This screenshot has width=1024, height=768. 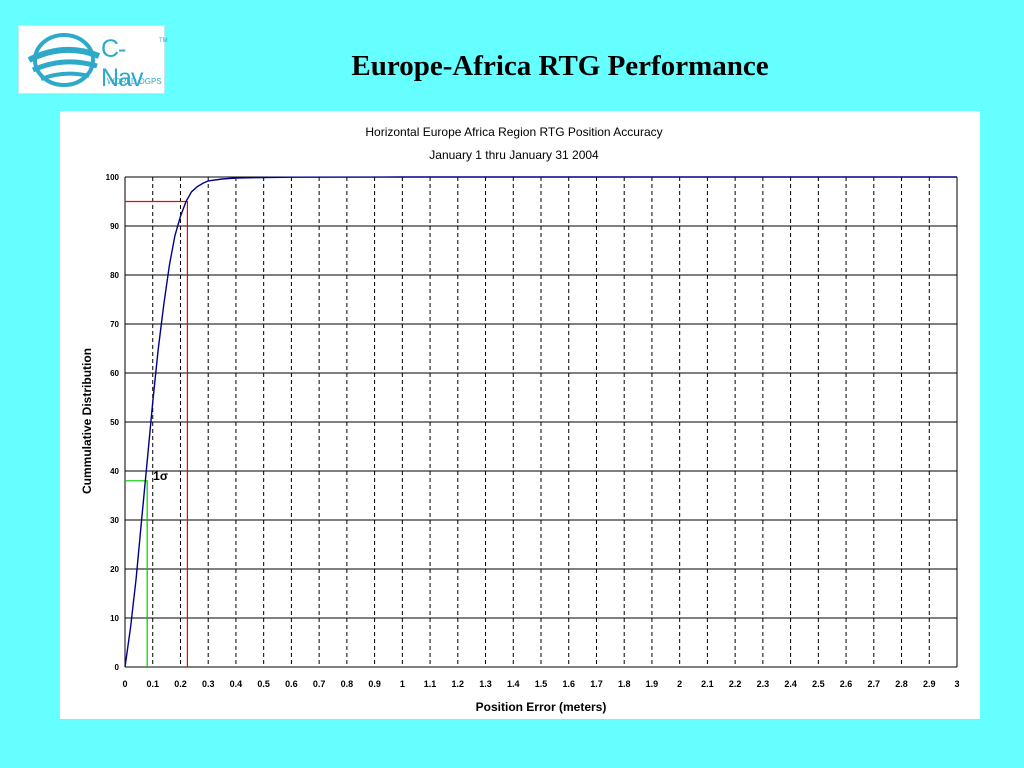 I want to click on x-tick-label: 2.8, so click(x=901, y=684).